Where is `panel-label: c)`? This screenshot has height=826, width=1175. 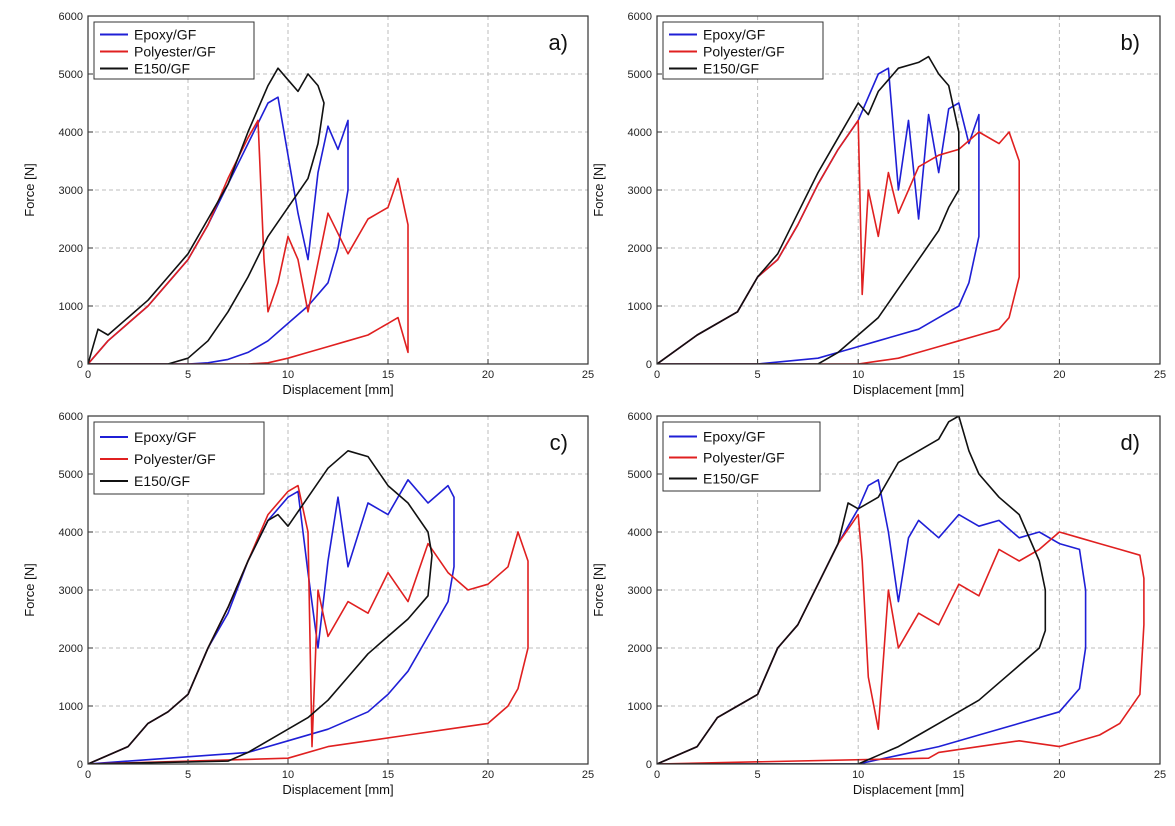
panel-label: c) is located at coordinates (559, 442).